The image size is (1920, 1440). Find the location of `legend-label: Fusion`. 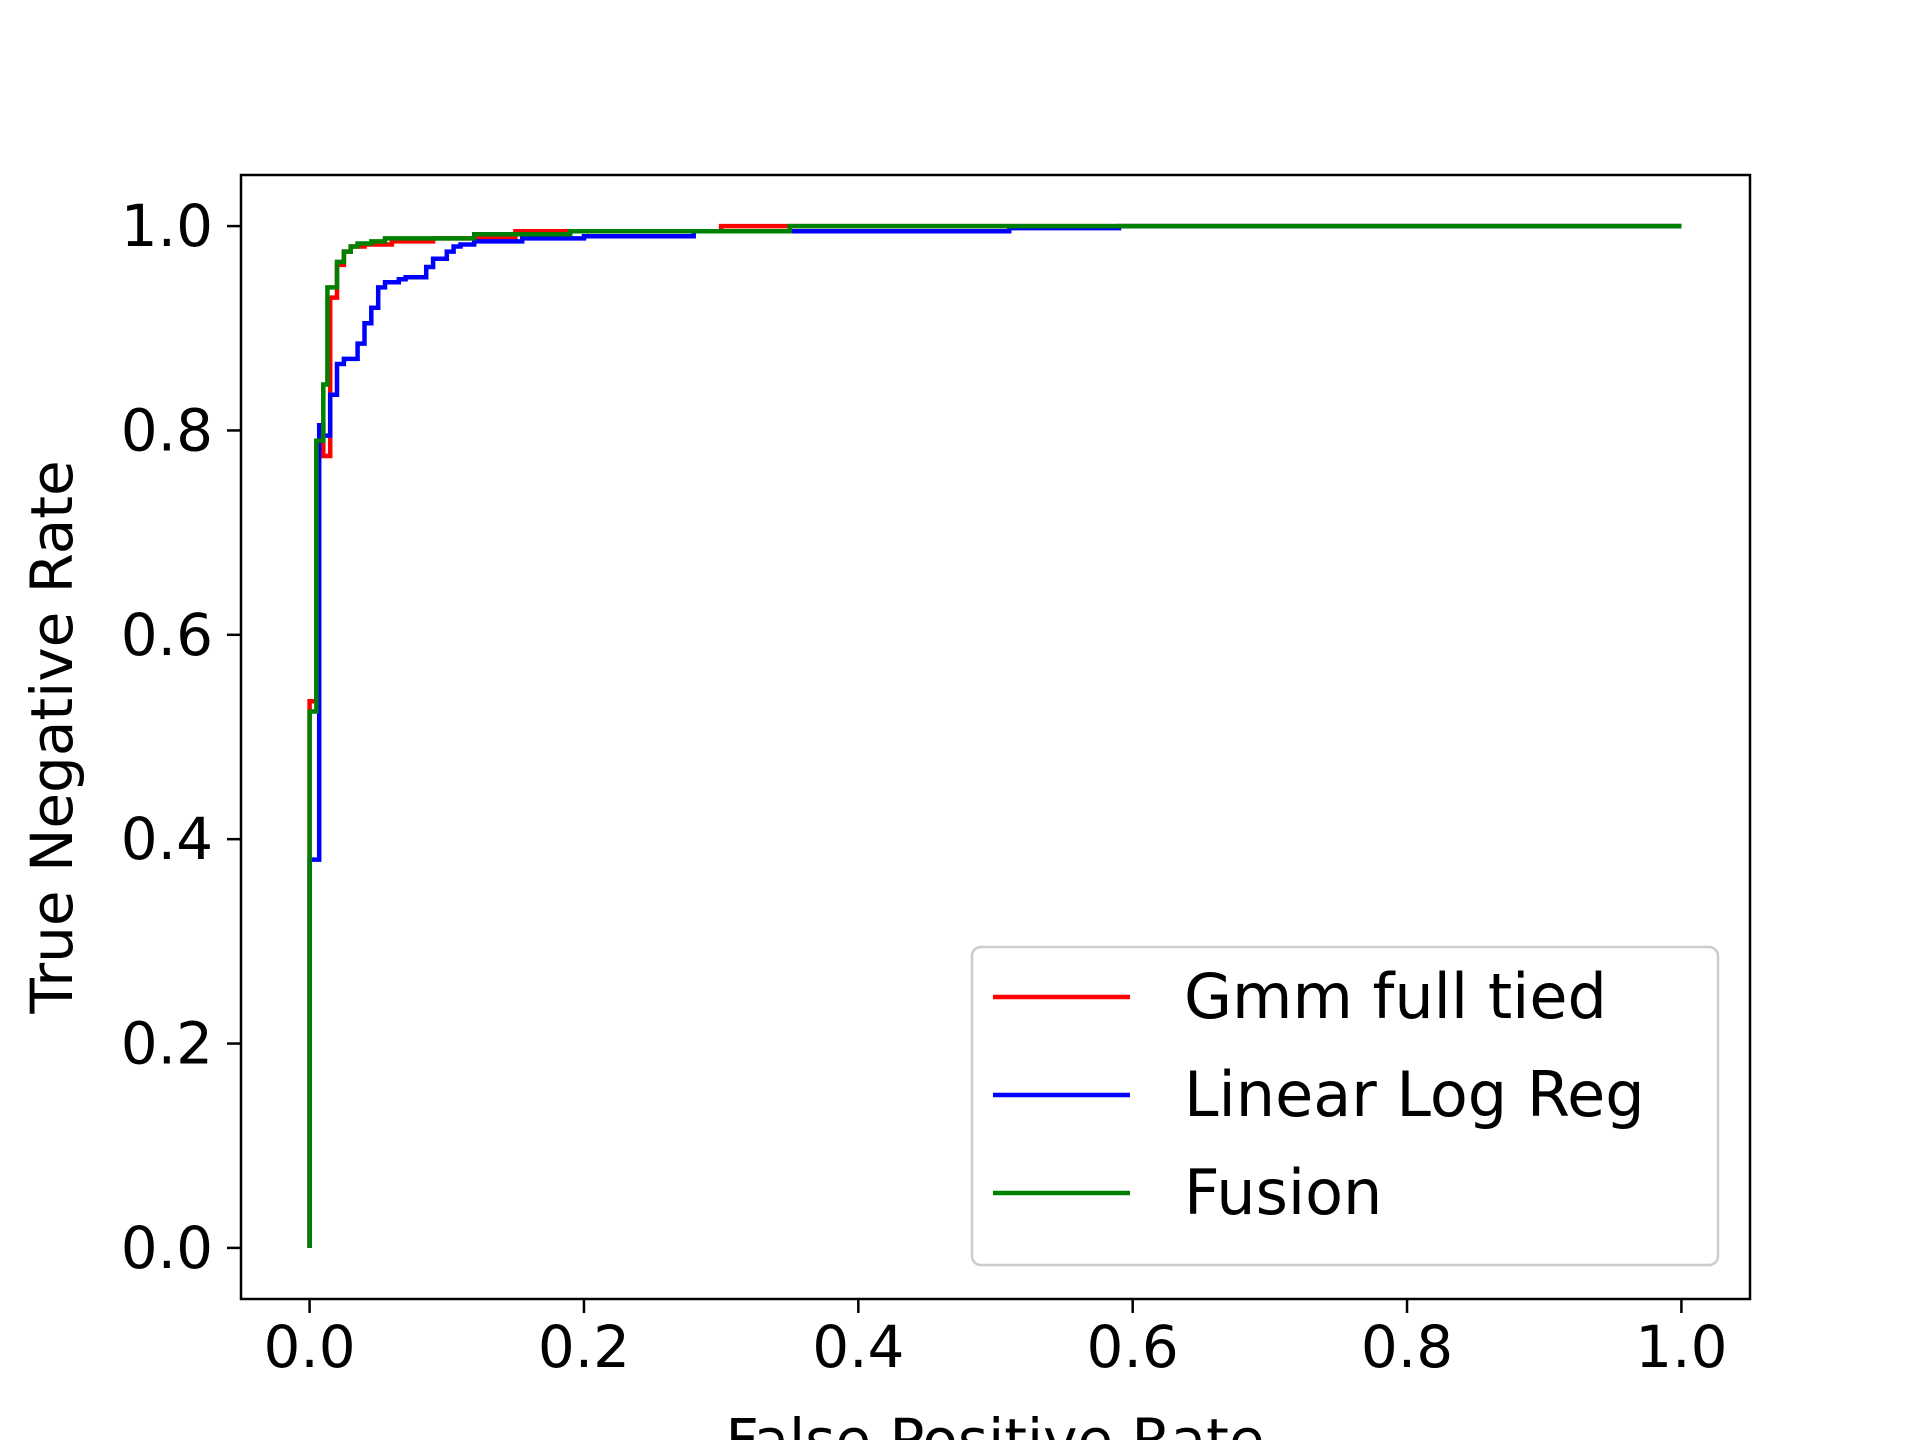

legend-label: Fusion is located at coordinates (1283, 1192).